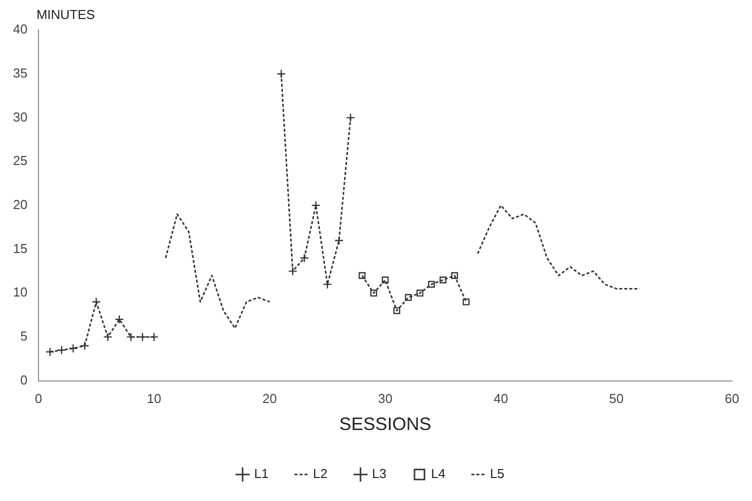  I want to click on x-tick-label: 60, so click(732, 398).